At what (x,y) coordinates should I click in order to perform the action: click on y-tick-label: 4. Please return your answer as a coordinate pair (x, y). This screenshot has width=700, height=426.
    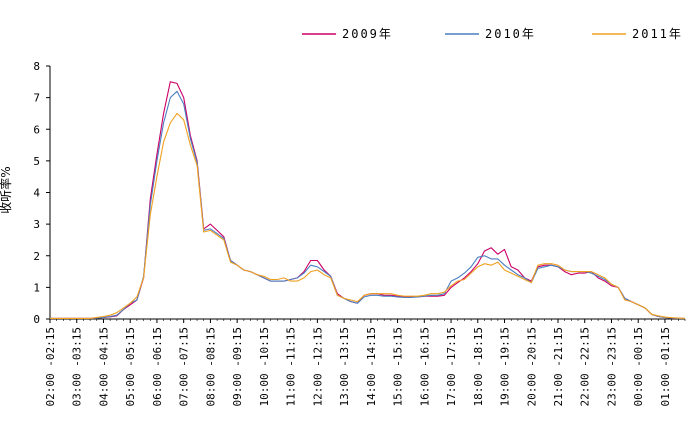
    Looking at the image, I should click on (36, 193).